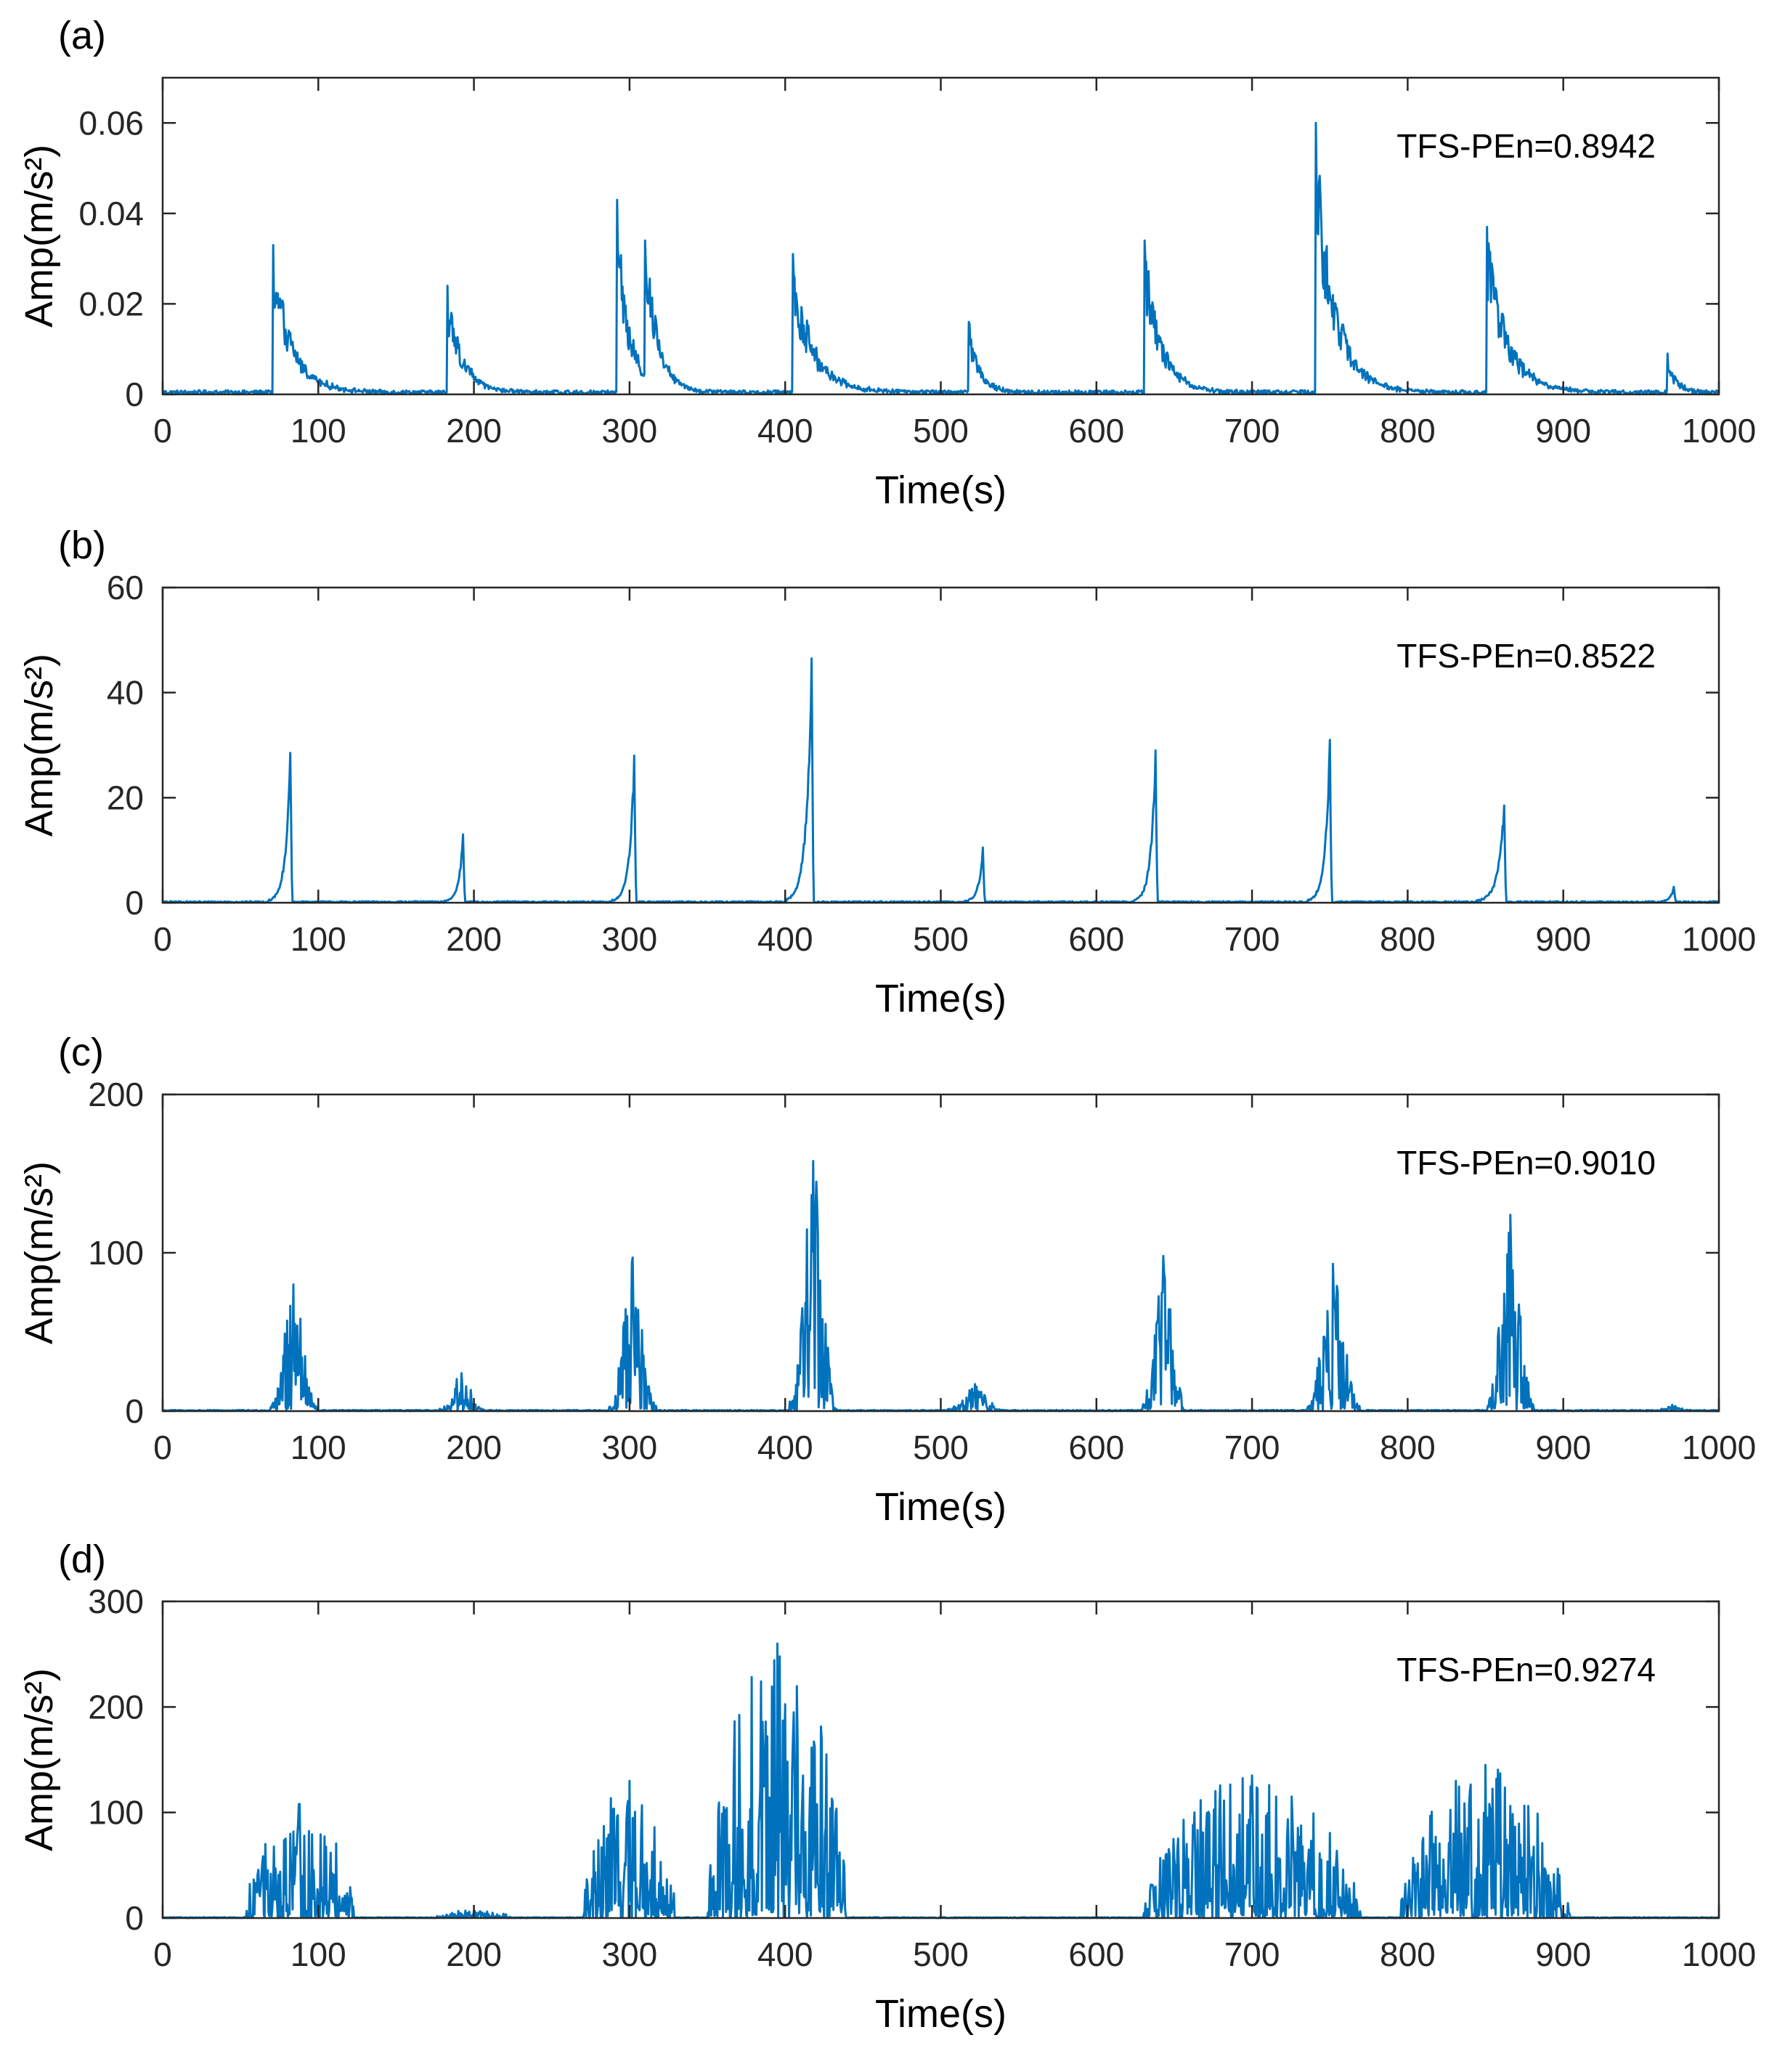 This screenshot has height=2072, width=1777. What do you see at coordinates (116, 1601) in the screenshot?
I see `y-tick-label: 300` at bounding box center [116, 1601].